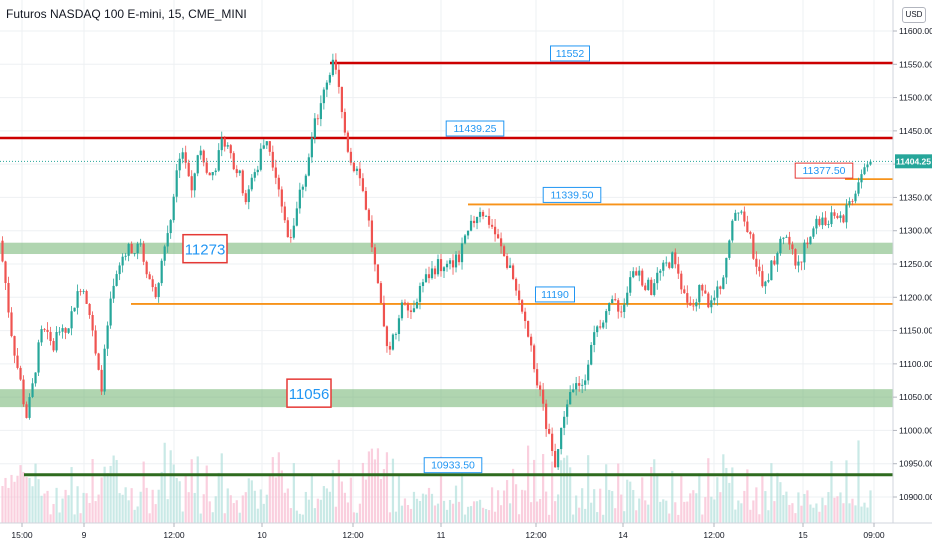 The width and height of the screenshot is (932, 550). I want to click on x-tick-label: 12:00, so click(174, 535).